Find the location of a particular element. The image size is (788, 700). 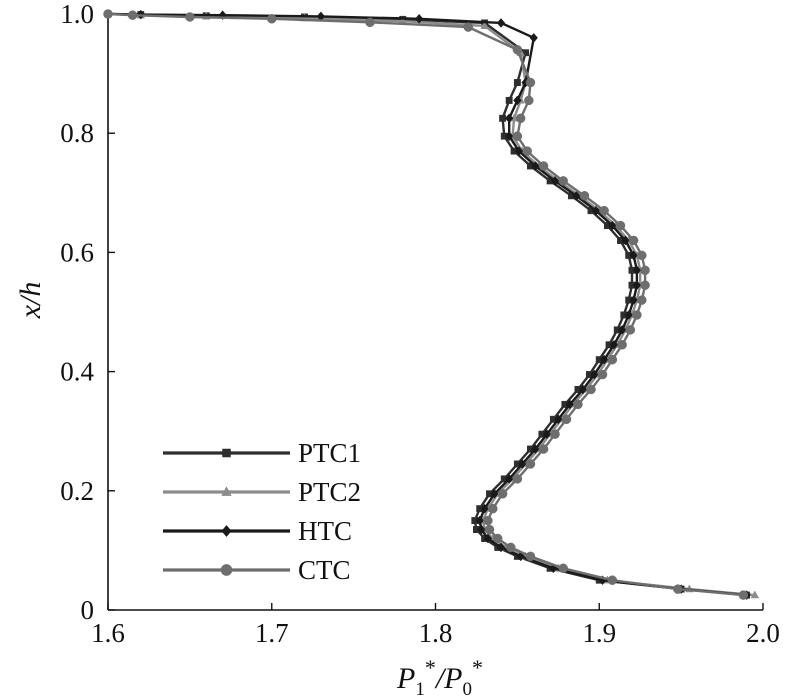

legend-item-ctc: CTC is located at coordinates (257, 570).